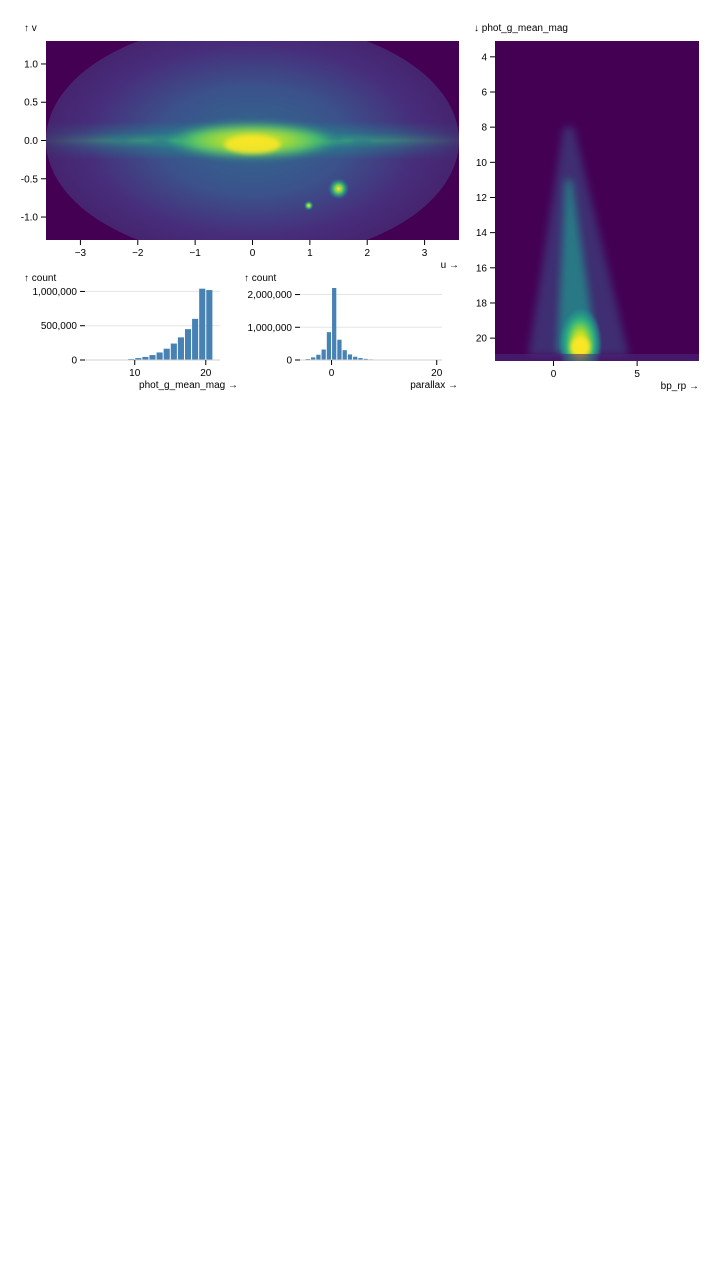 The height and width of the screenshot is (1280, 720). What do you see at coordinates (188, 385) in the screenshot?
I see `mag-histogram-x-axis-label: phot_g_mean_mag →` at bounding box center [188, 385].